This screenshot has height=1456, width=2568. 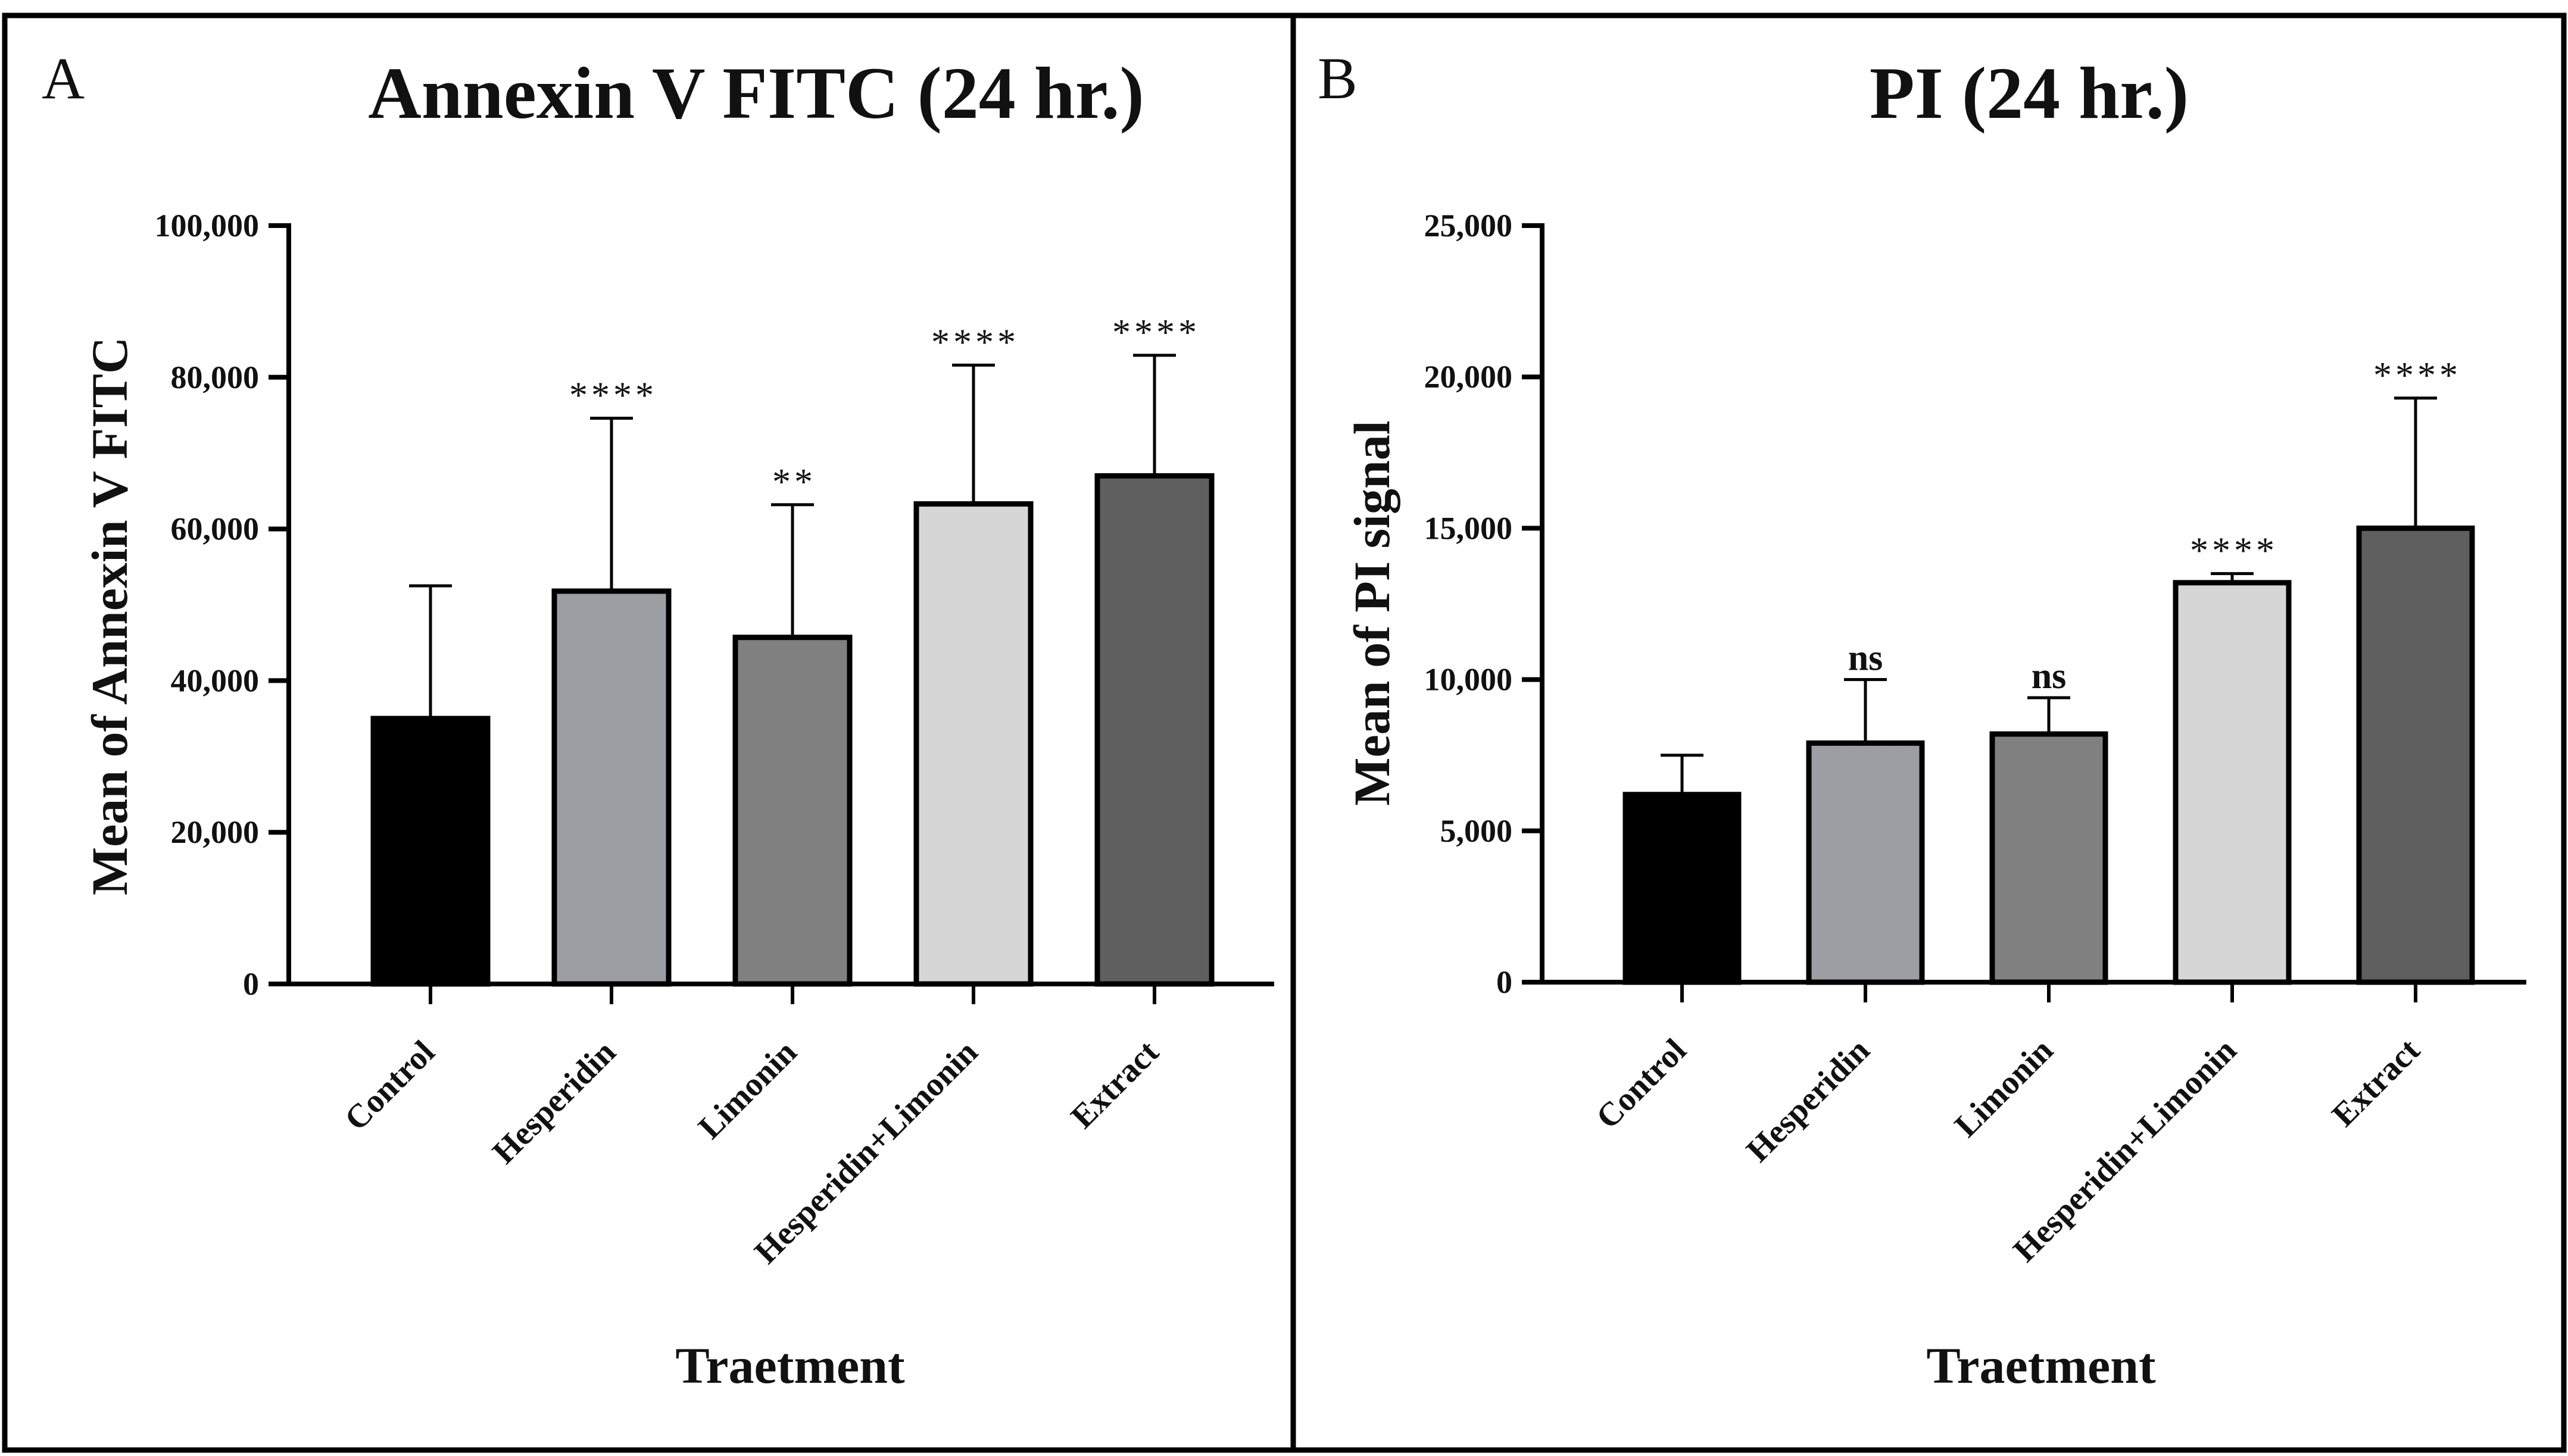 What do you see at coordinates (1468, 377) in the screenshot?
I see `panel-b-y-tick-label: 20,000` at bounding box center [1468, 377].